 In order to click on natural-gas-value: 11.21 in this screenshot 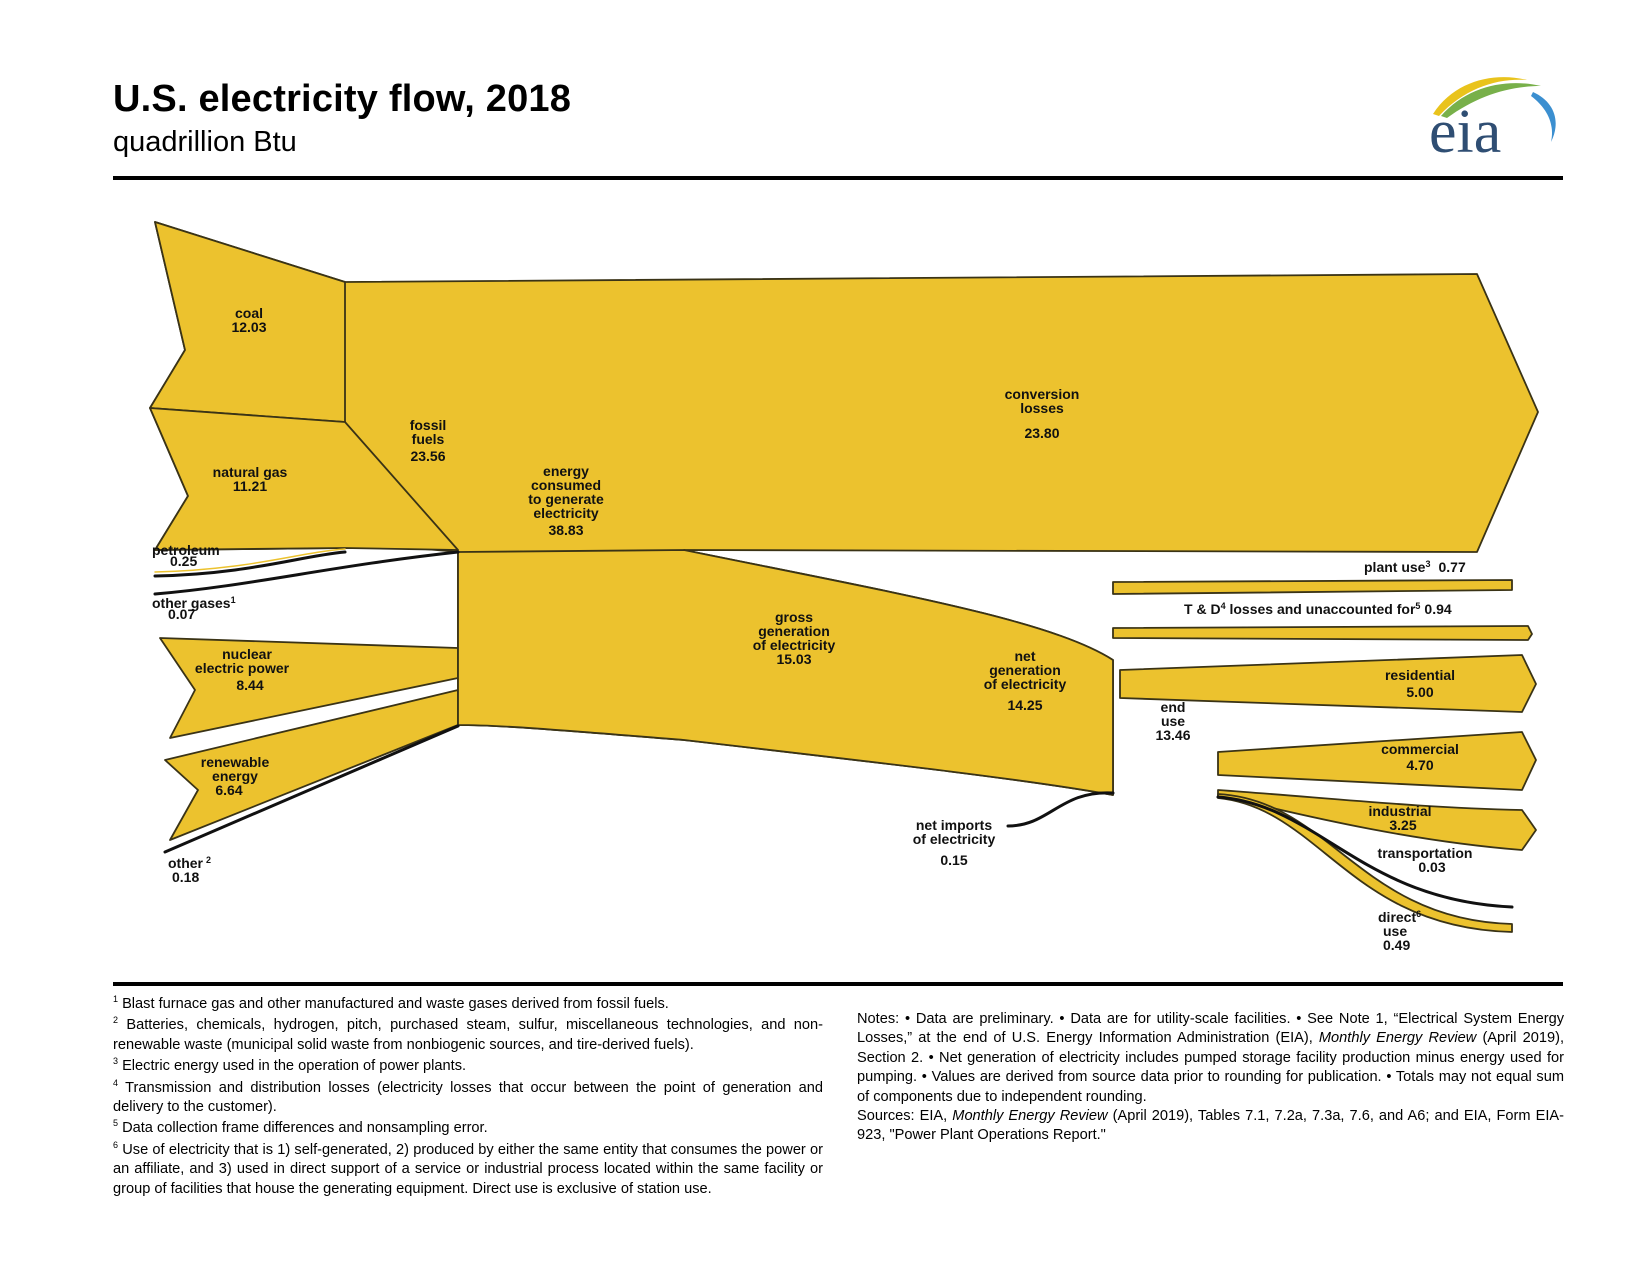, I will do `click(250, 486)`.